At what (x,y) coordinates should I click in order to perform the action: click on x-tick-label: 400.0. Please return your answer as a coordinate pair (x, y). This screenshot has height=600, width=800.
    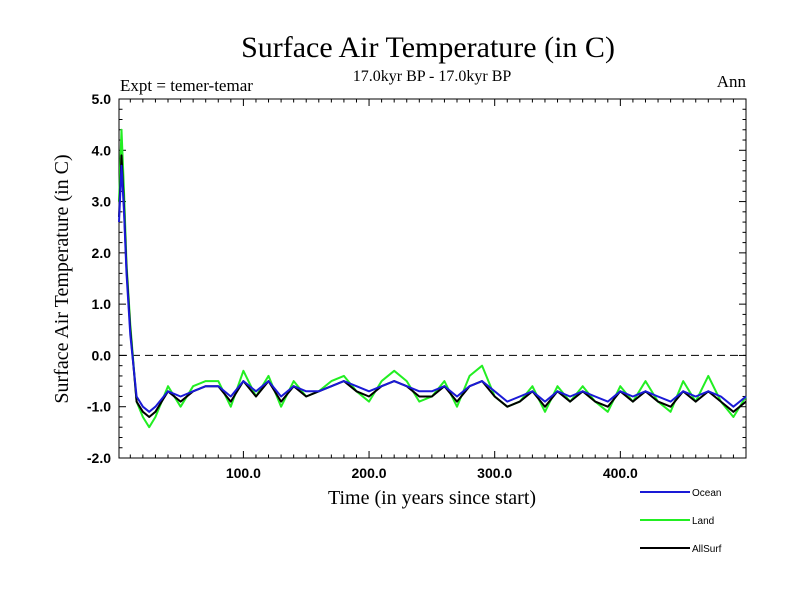
    Looking at the image, I should click on (620, 473).